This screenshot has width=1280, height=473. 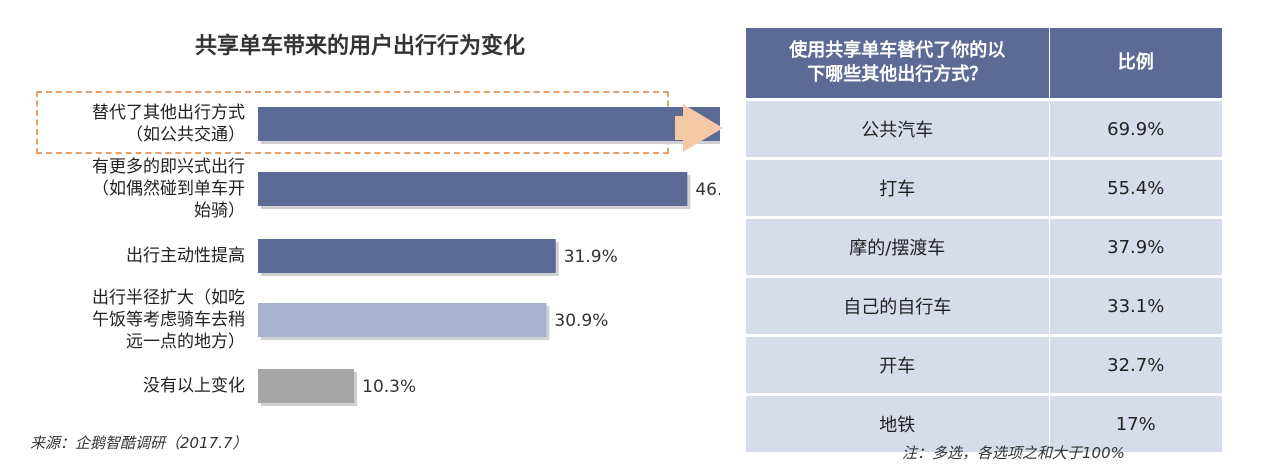 I want to click on category-label: 替代了其他出行方式 （如公共交通）, so click(x=168, y=124).